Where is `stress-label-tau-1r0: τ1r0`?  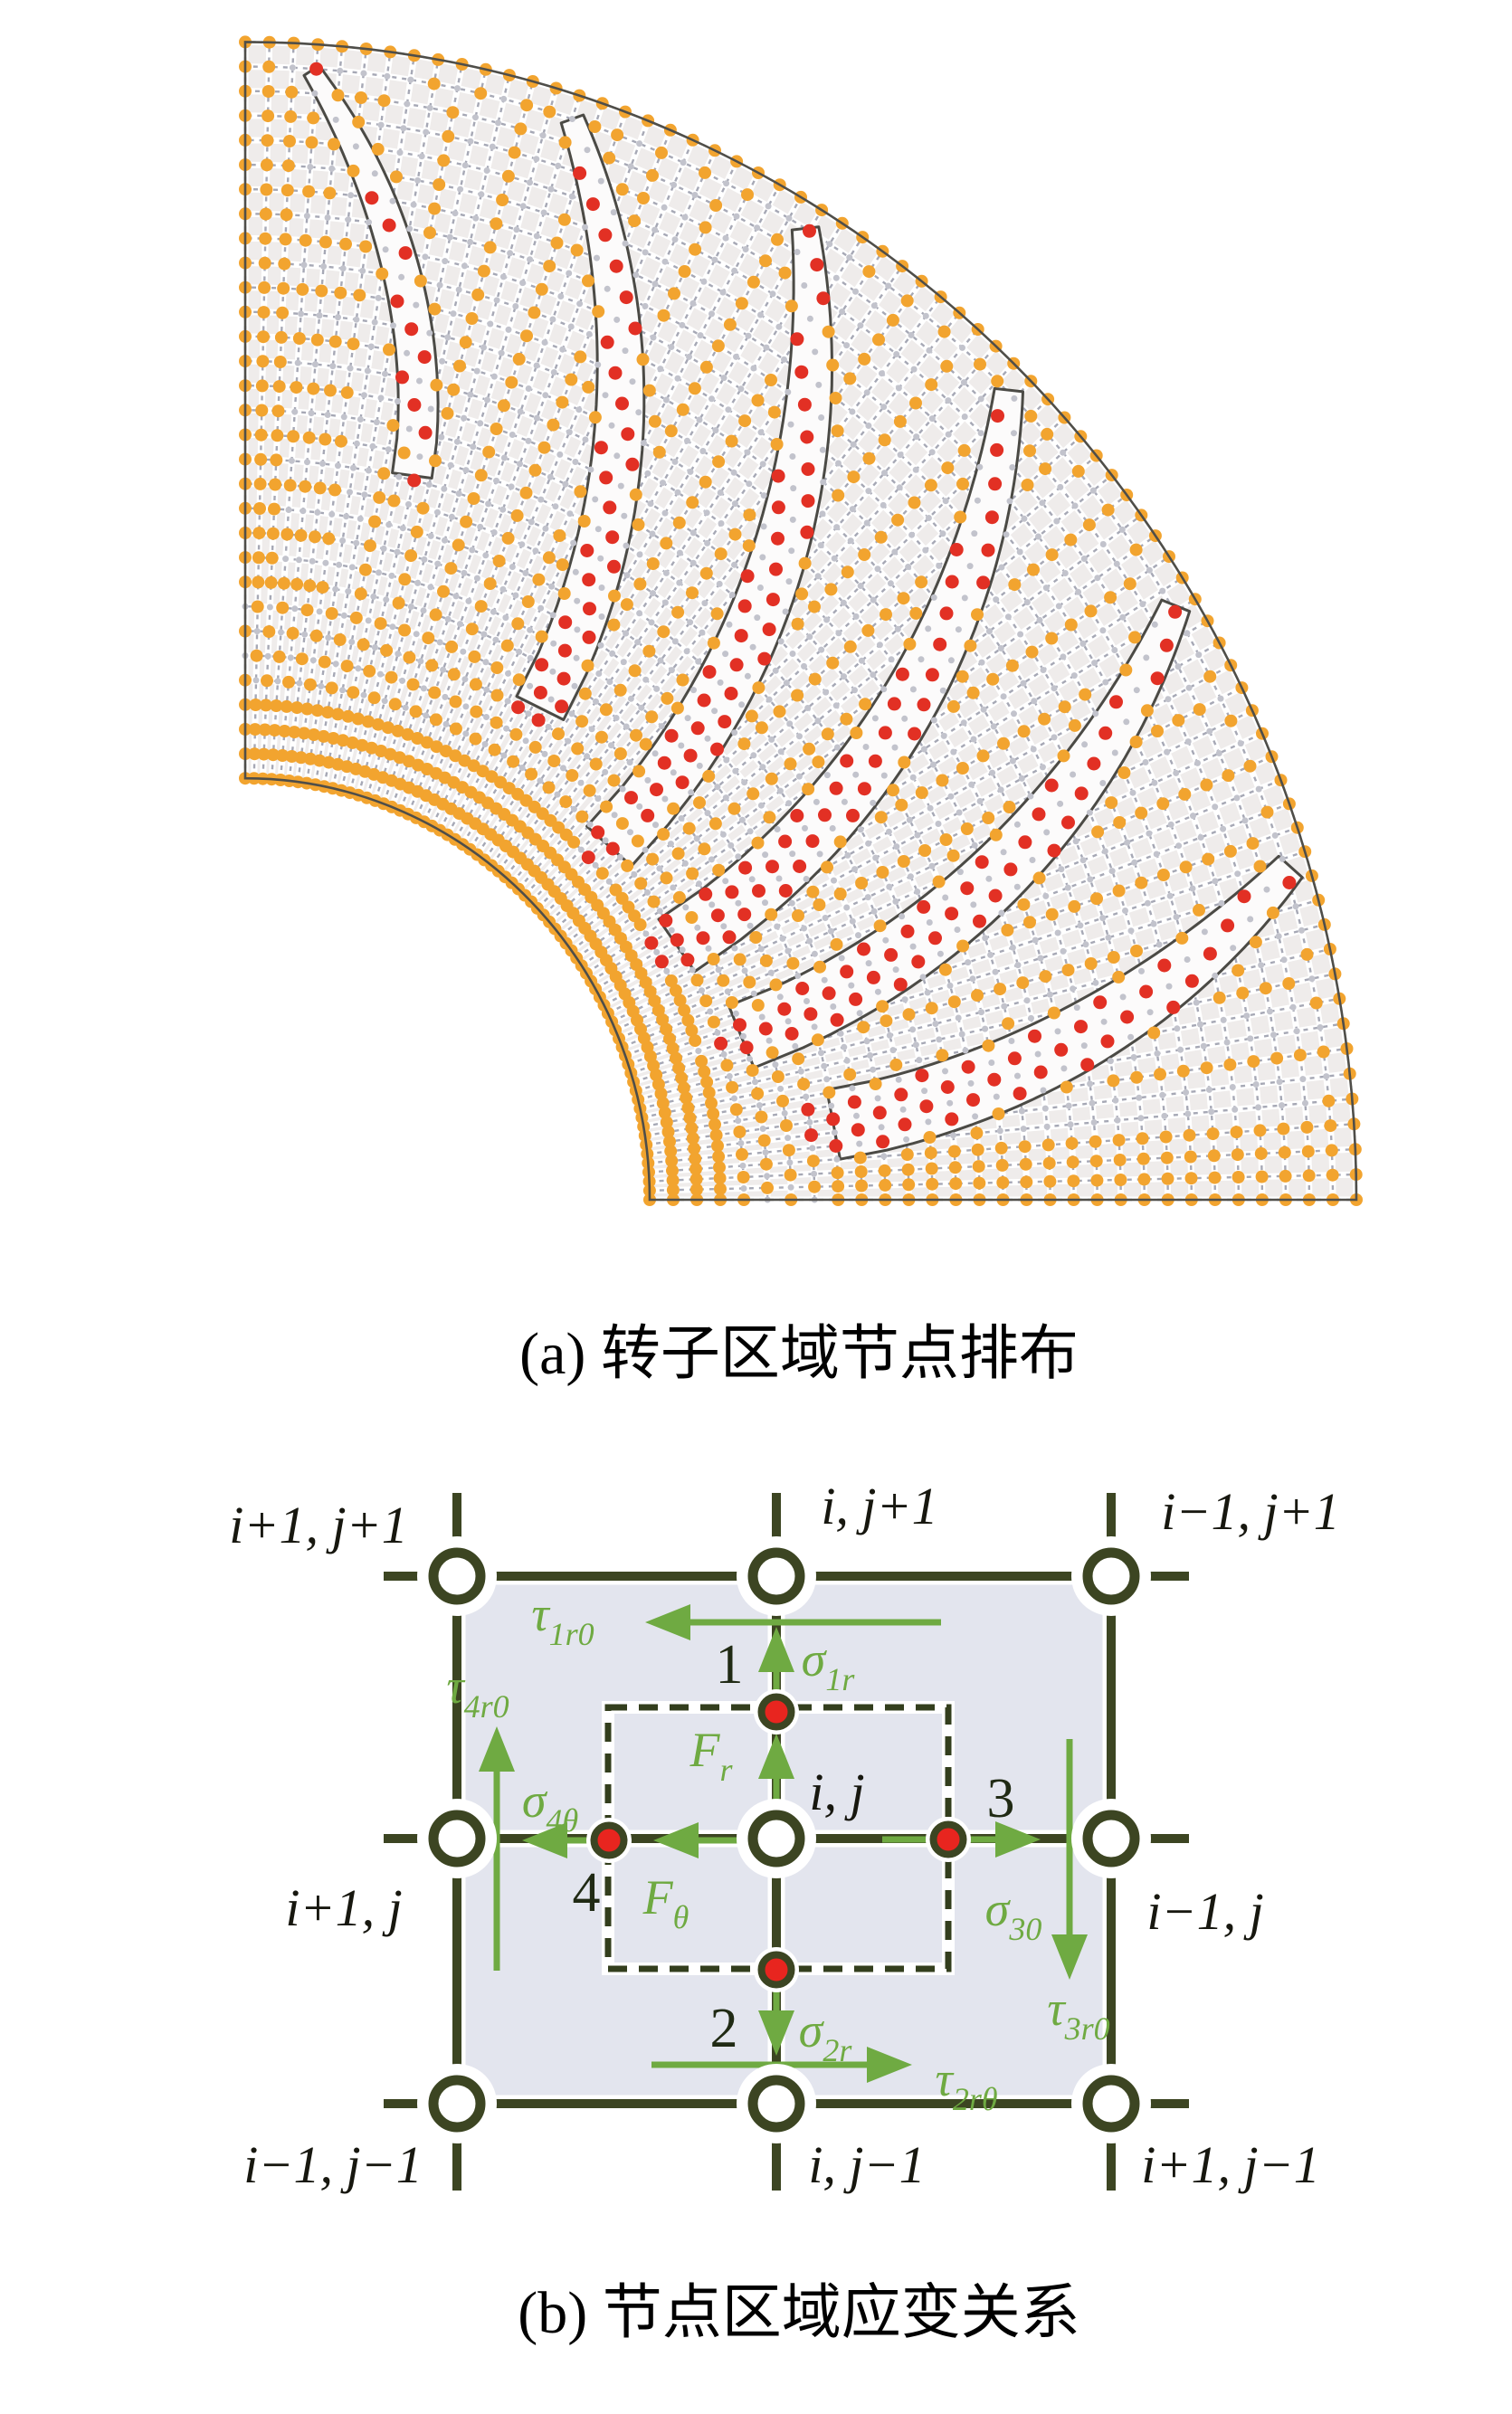 stress-label-tau-1r0: τ1r0 is located at coordinates (563, 1619).